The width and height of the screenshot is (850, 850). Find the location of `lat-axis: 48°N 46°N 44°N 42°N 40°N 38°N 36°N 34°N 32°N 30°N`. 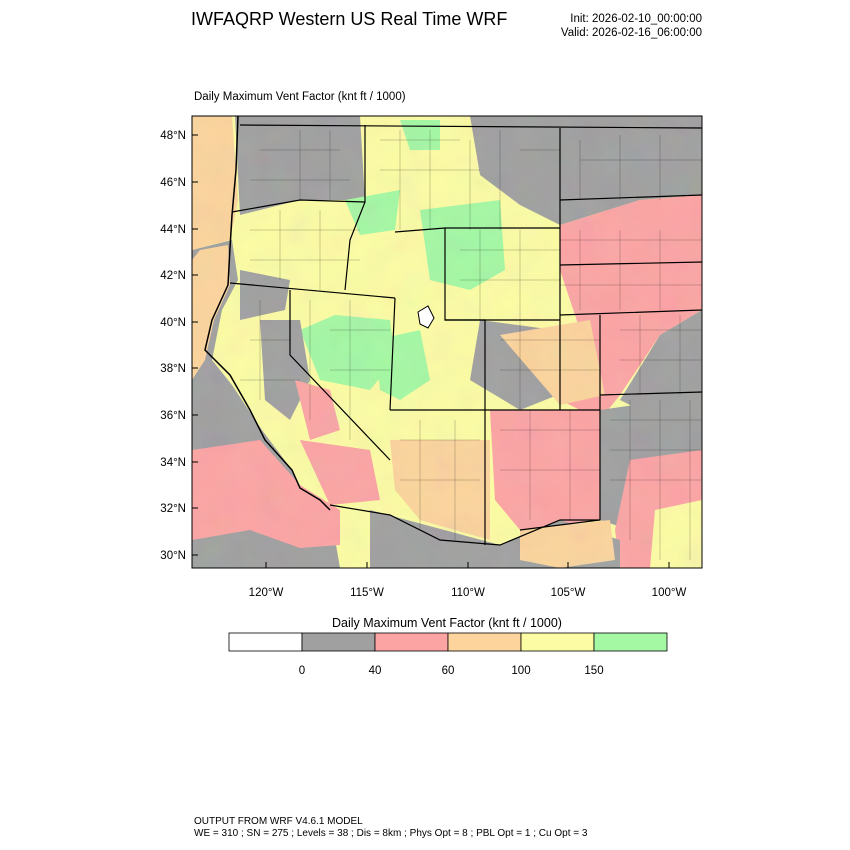

lat-axis: 48°N 46°N 44°N 42°N 40°N 38°N 36°N 34°N 32°N 30°N is located at coordinates (179, 346).